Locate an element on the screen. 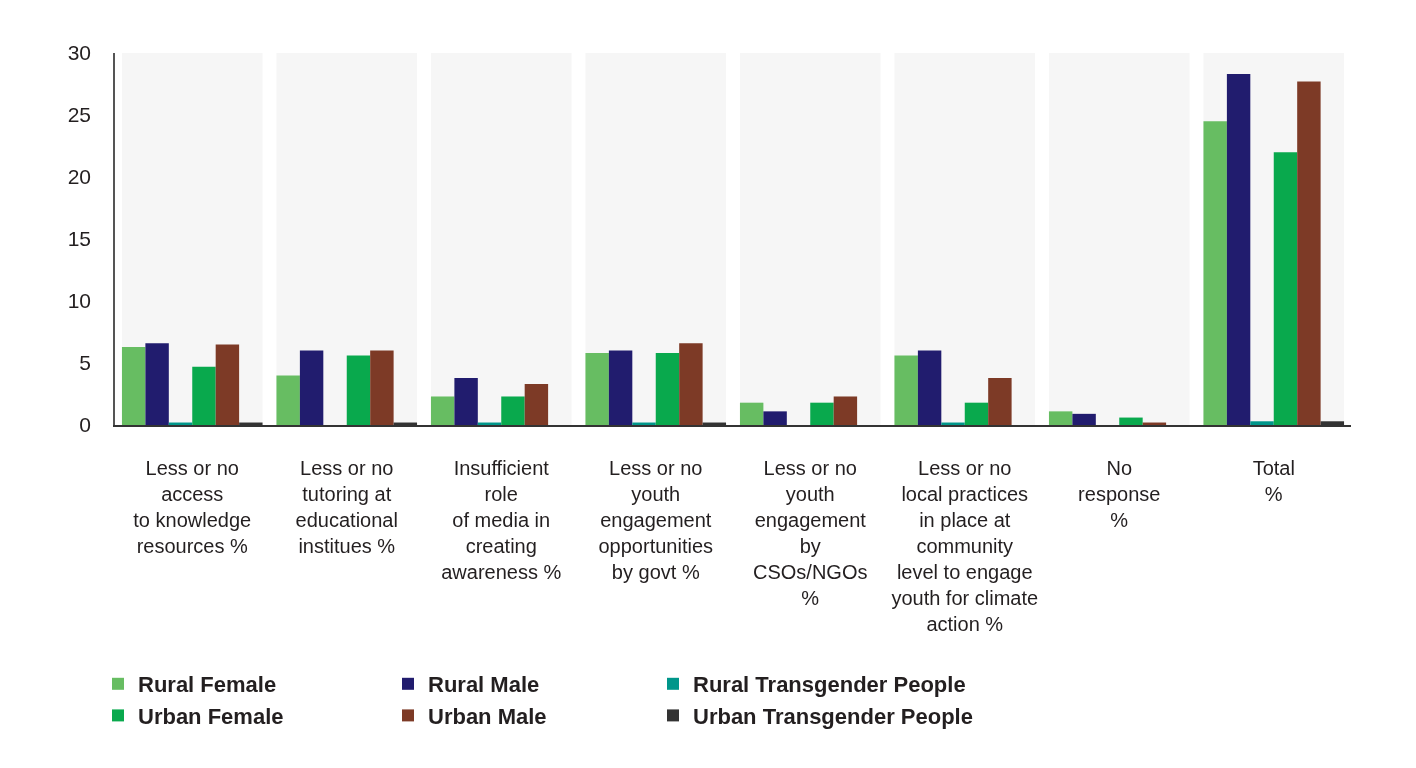 The width and height of the screenshot is (1416, 768). legend-label: Rural Transgender People is located at coordinates (829, 685).